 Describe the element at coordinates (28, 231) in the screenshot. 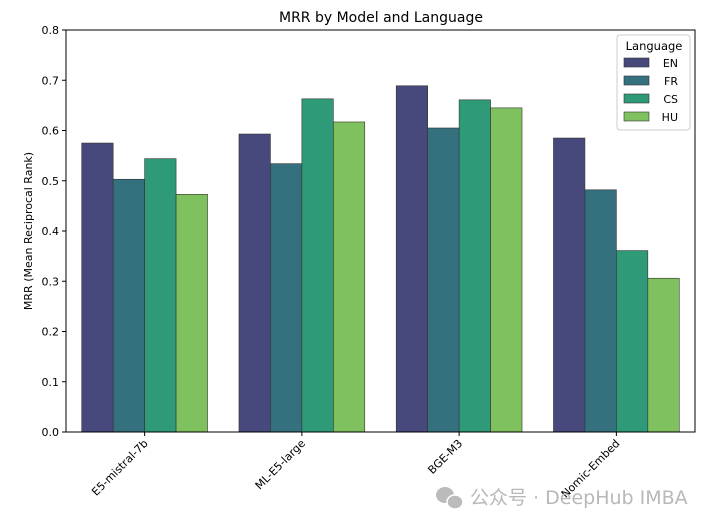

I see `y-axis-label: MRR (Mean Reciprocal Rank)` at that location.